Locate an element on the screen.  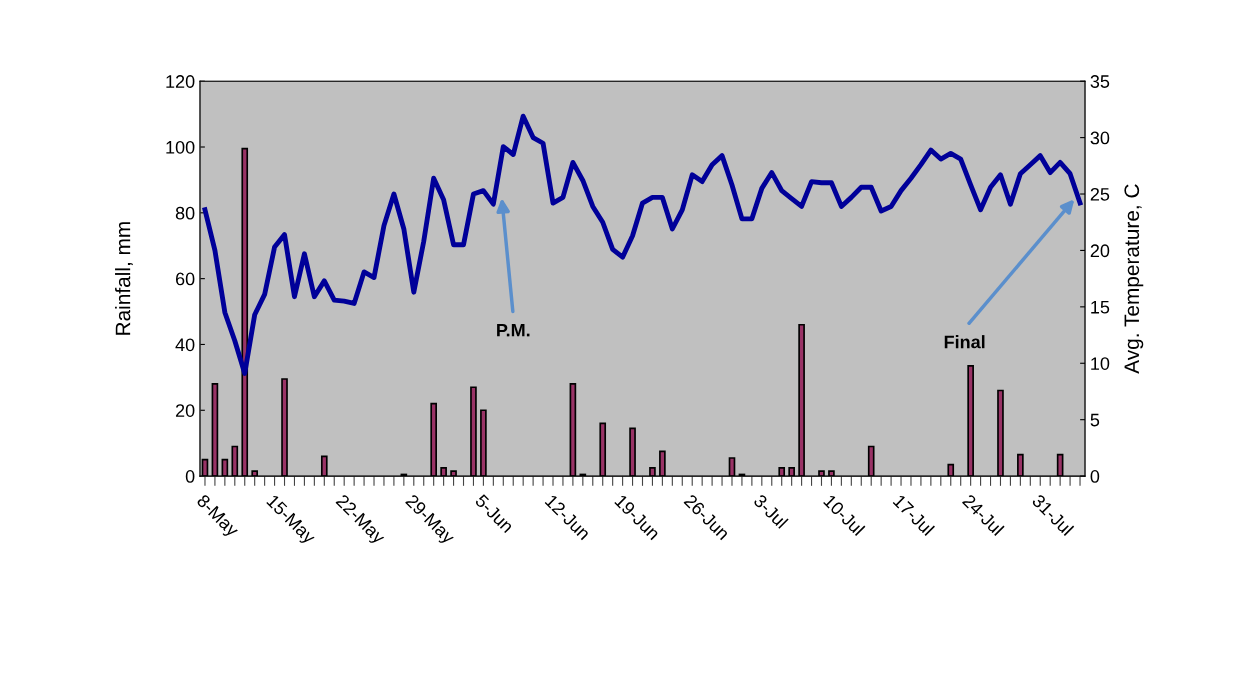
y-tick-label: 100 is located at coordinates (180, 147).